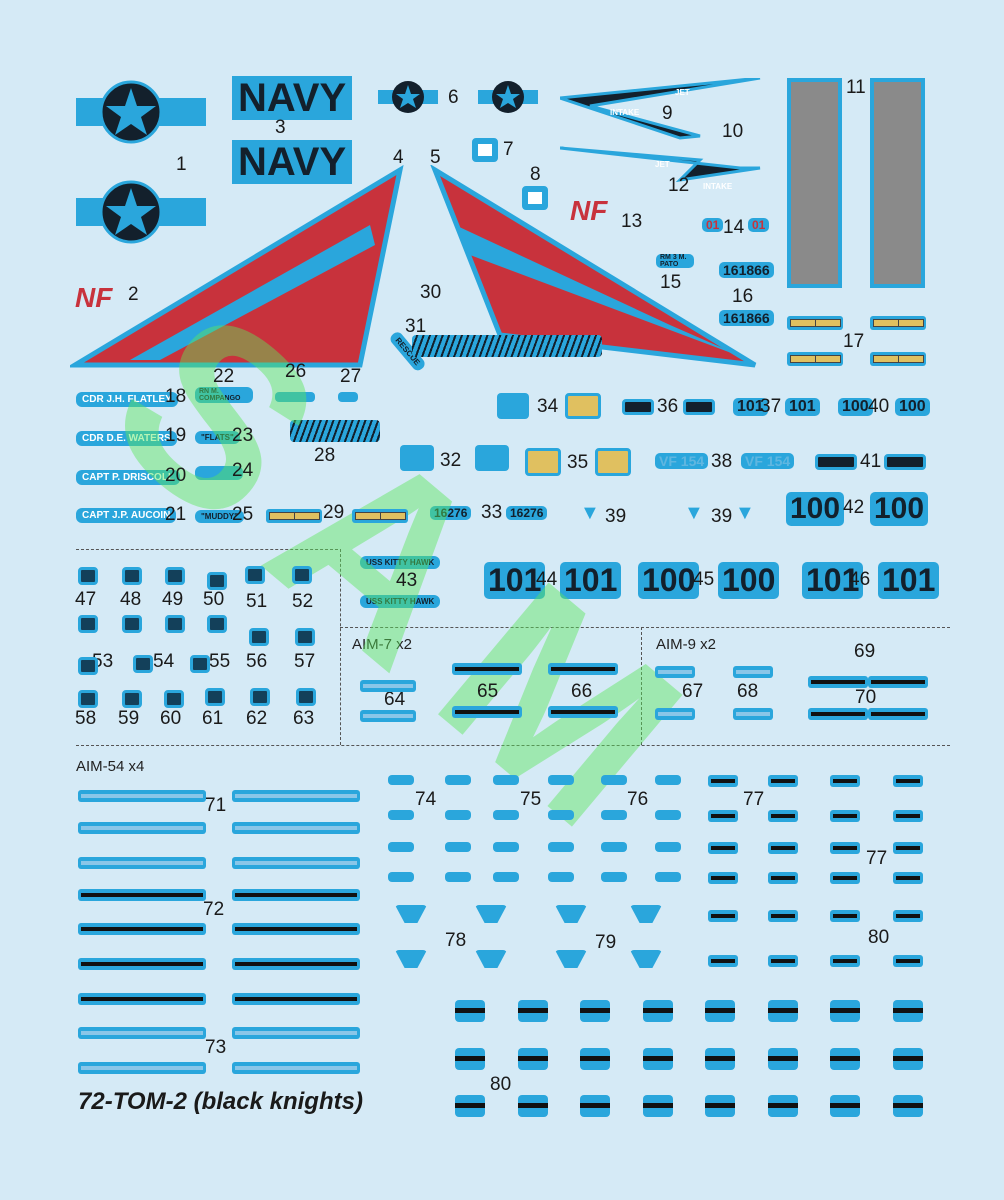 The width and height of the screenshot is (1004, 1200). What do you see at coordinates (856, 87) in the screenshot?
I see `decal-number: 11` at bounding box center [856, 87].